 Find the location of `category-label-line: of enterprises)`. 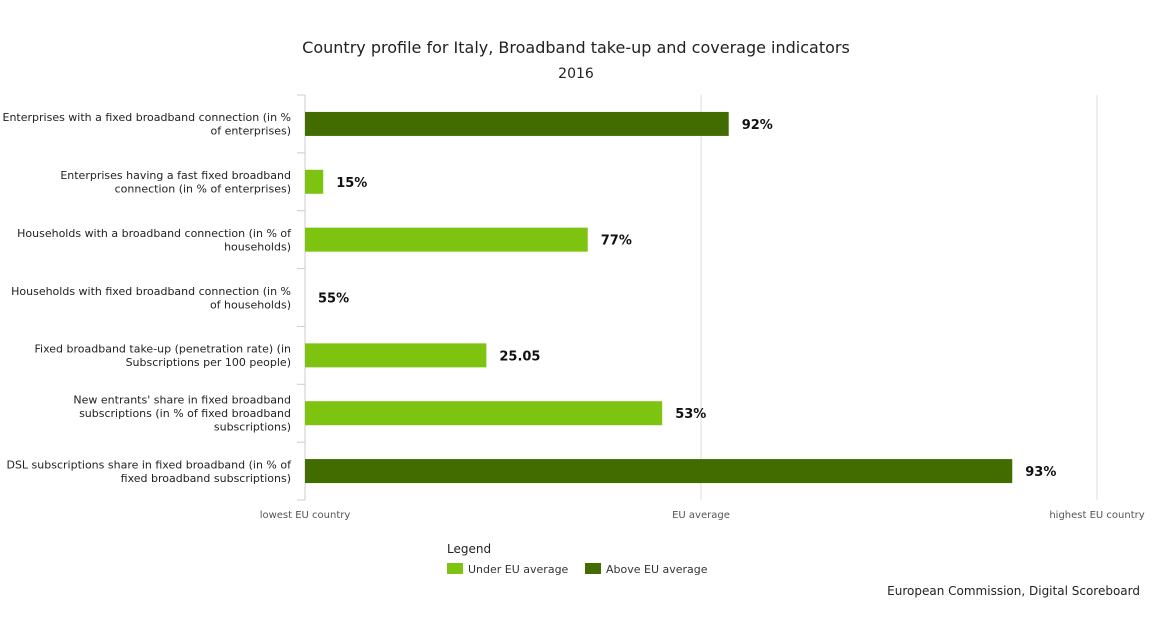

category-label-line: of enterprises) is located at coordinates (250, 131).